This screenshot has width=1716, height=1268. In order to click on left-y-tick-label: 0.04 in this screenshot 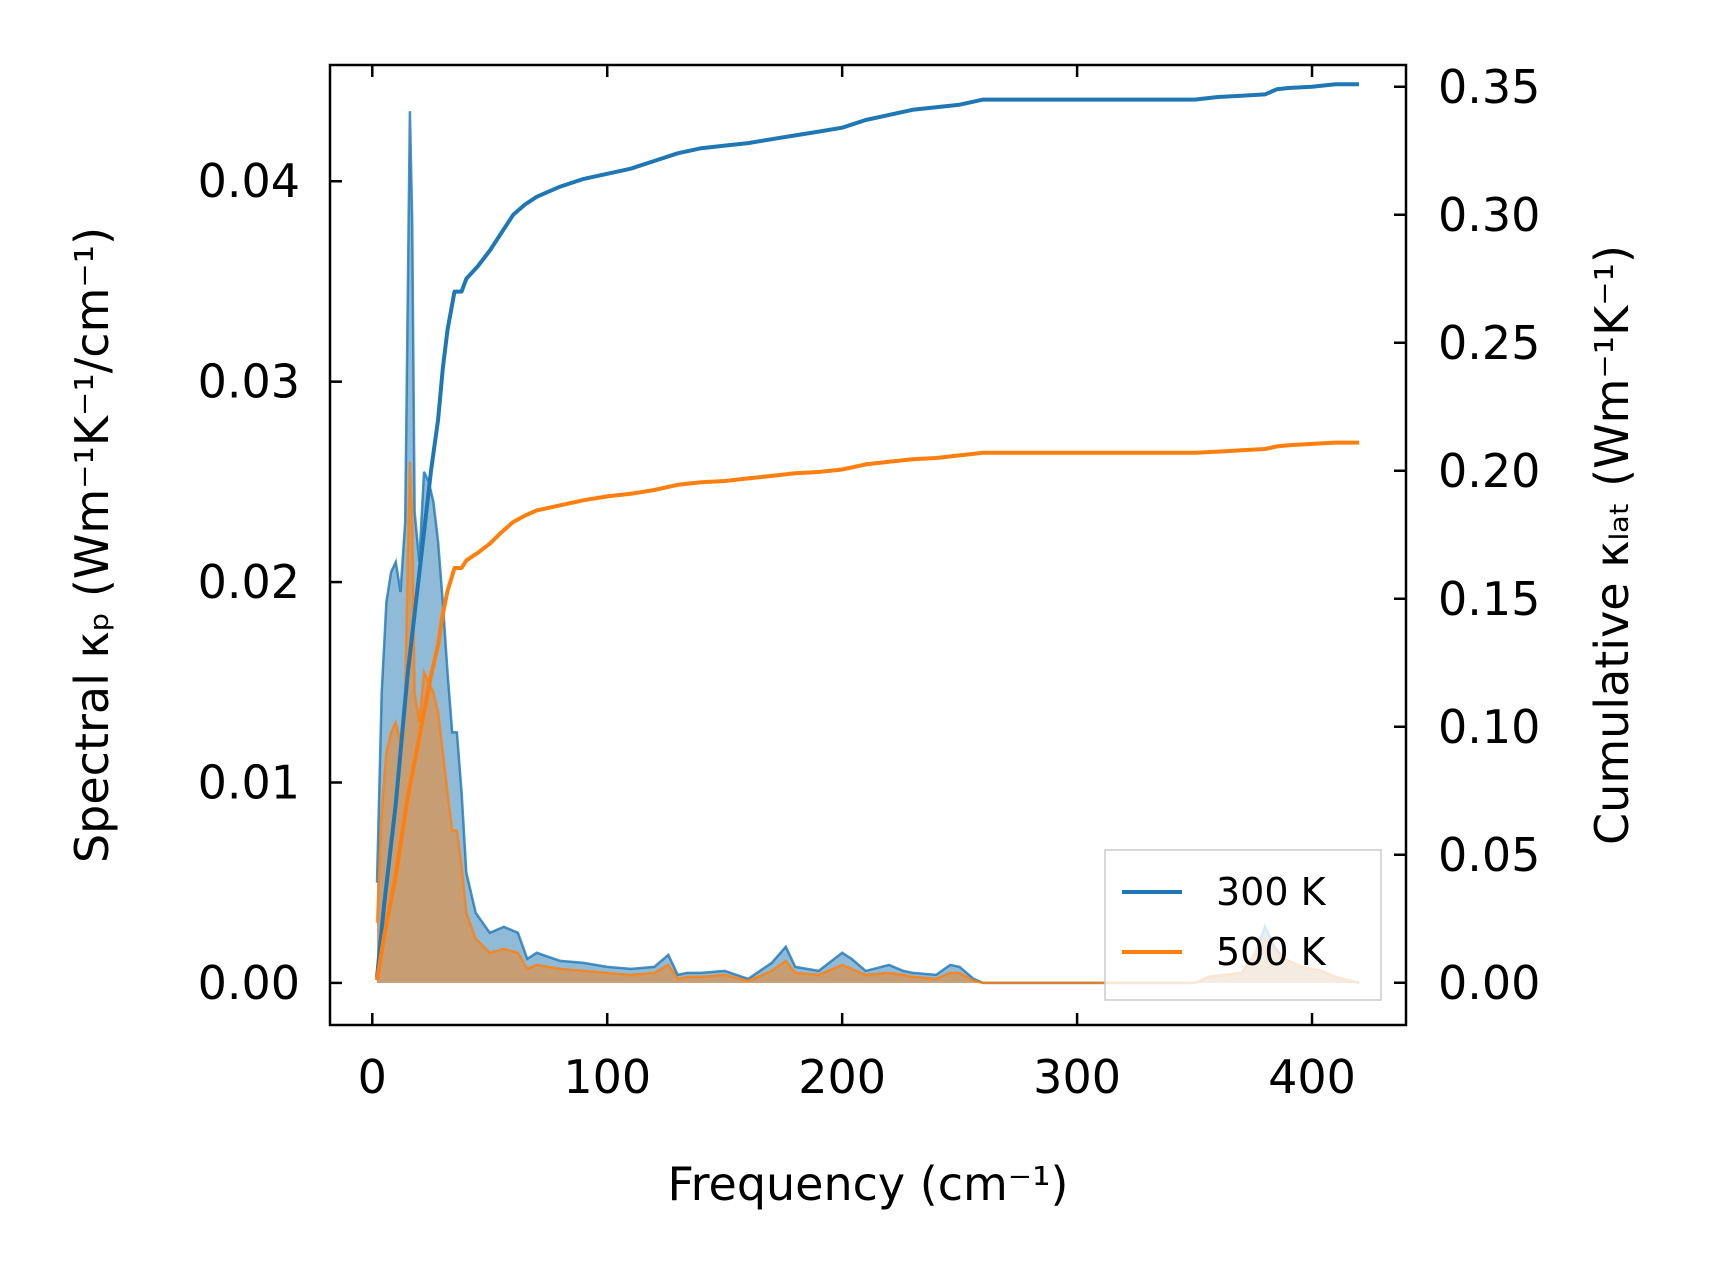, I will do `click(249, 181)`.